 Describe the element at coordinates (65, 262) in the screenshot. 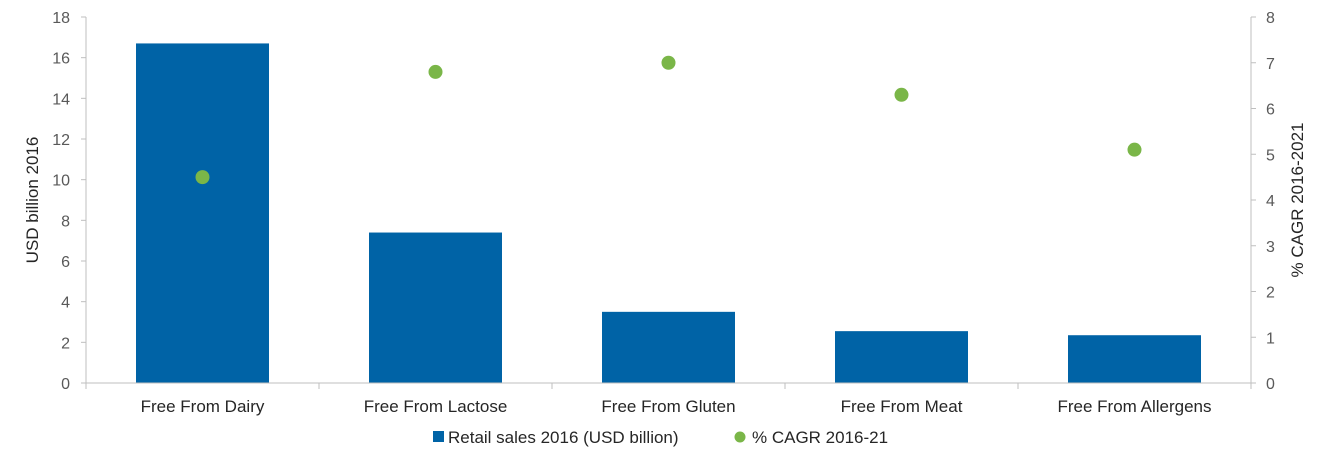

I see `y-tick-label: 6` at that location.